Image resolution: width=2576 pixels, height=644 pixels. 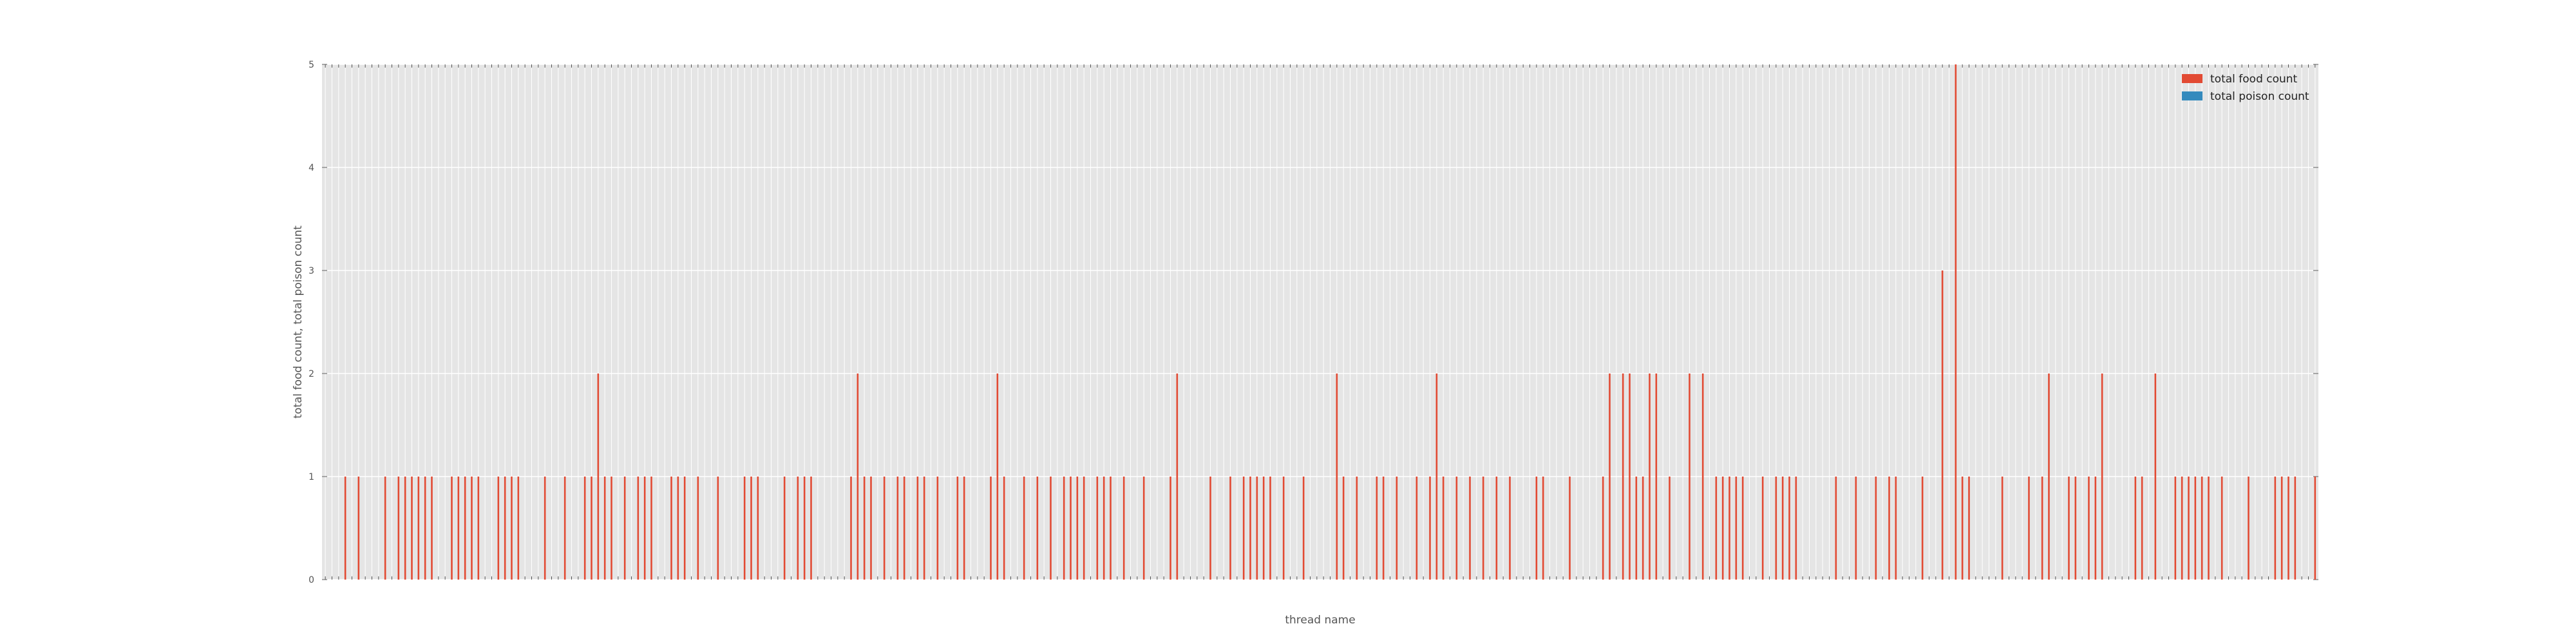 I want to click on y-tick-label: 4, so click(x=311, y=168).